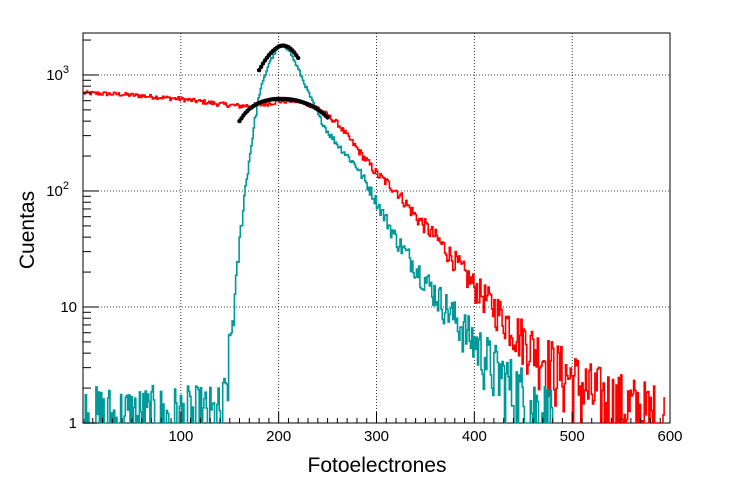 The image size is (735, 491). I want to click on y-axis-title: Cuentas, so click(27, 230).